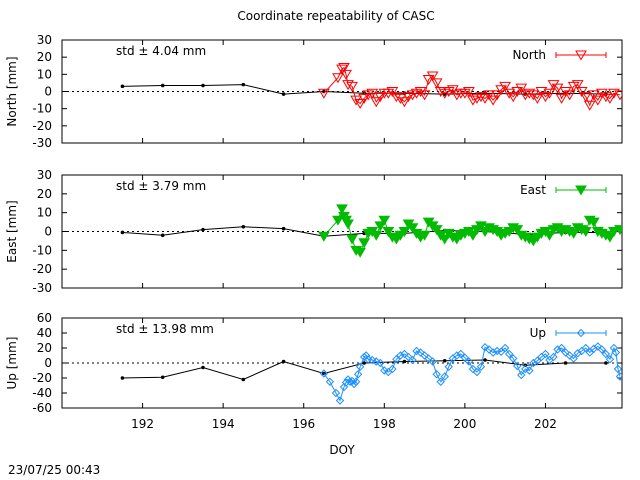  What do you see at coordinates (44, 318) in the screenshot?
I see `y-tick-label: 60` at bounding box center [44, 318].